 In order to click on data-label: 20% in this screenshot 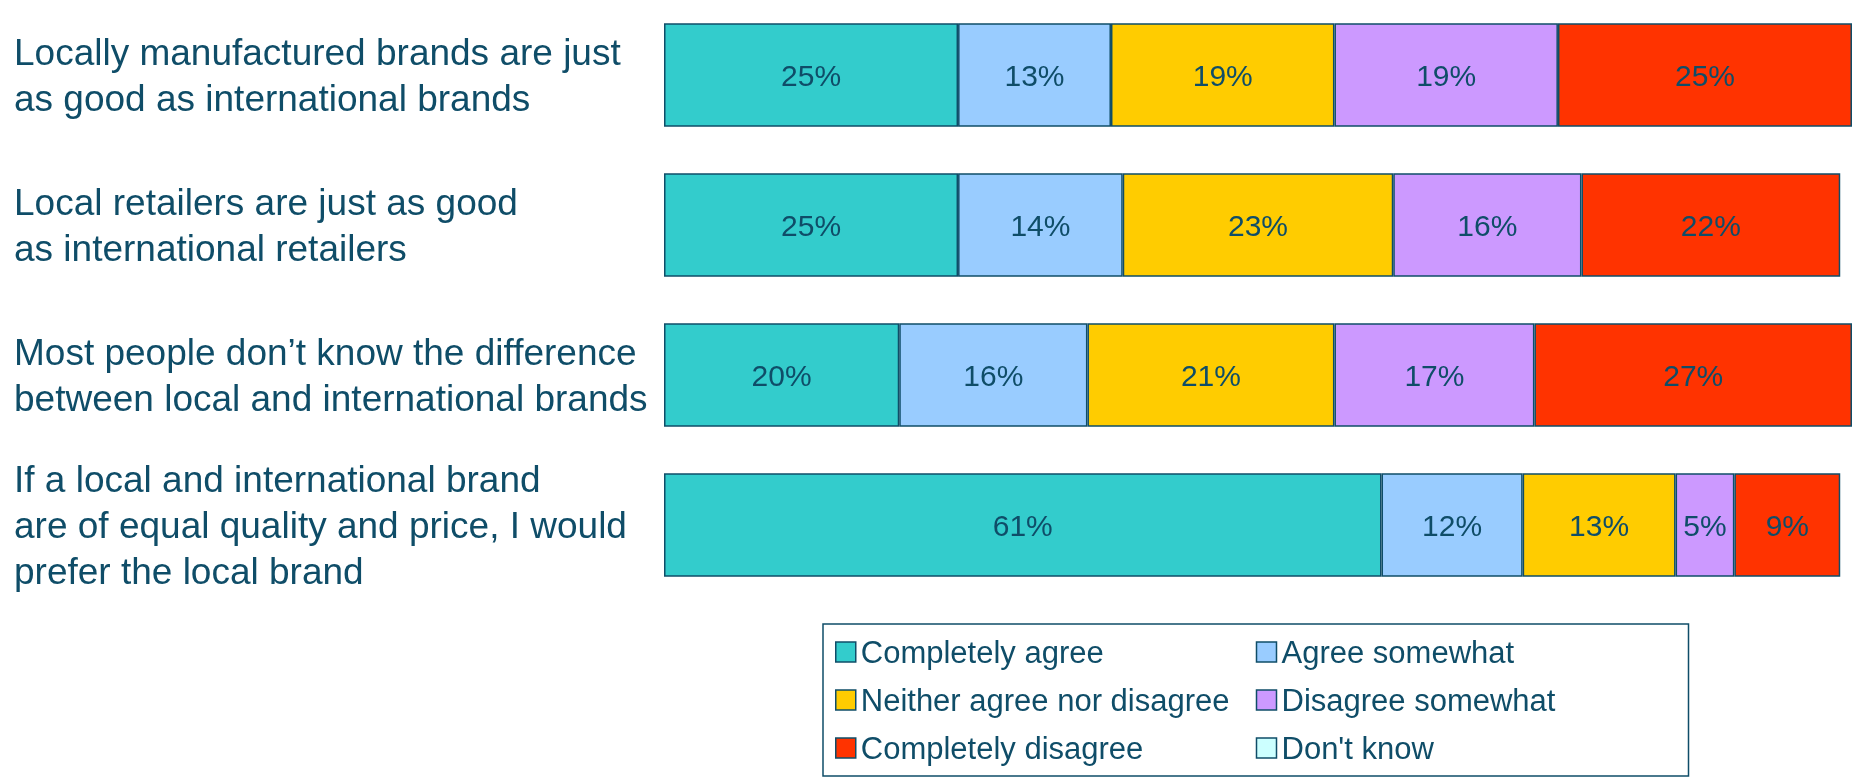, I will do `click(781, 375)`.